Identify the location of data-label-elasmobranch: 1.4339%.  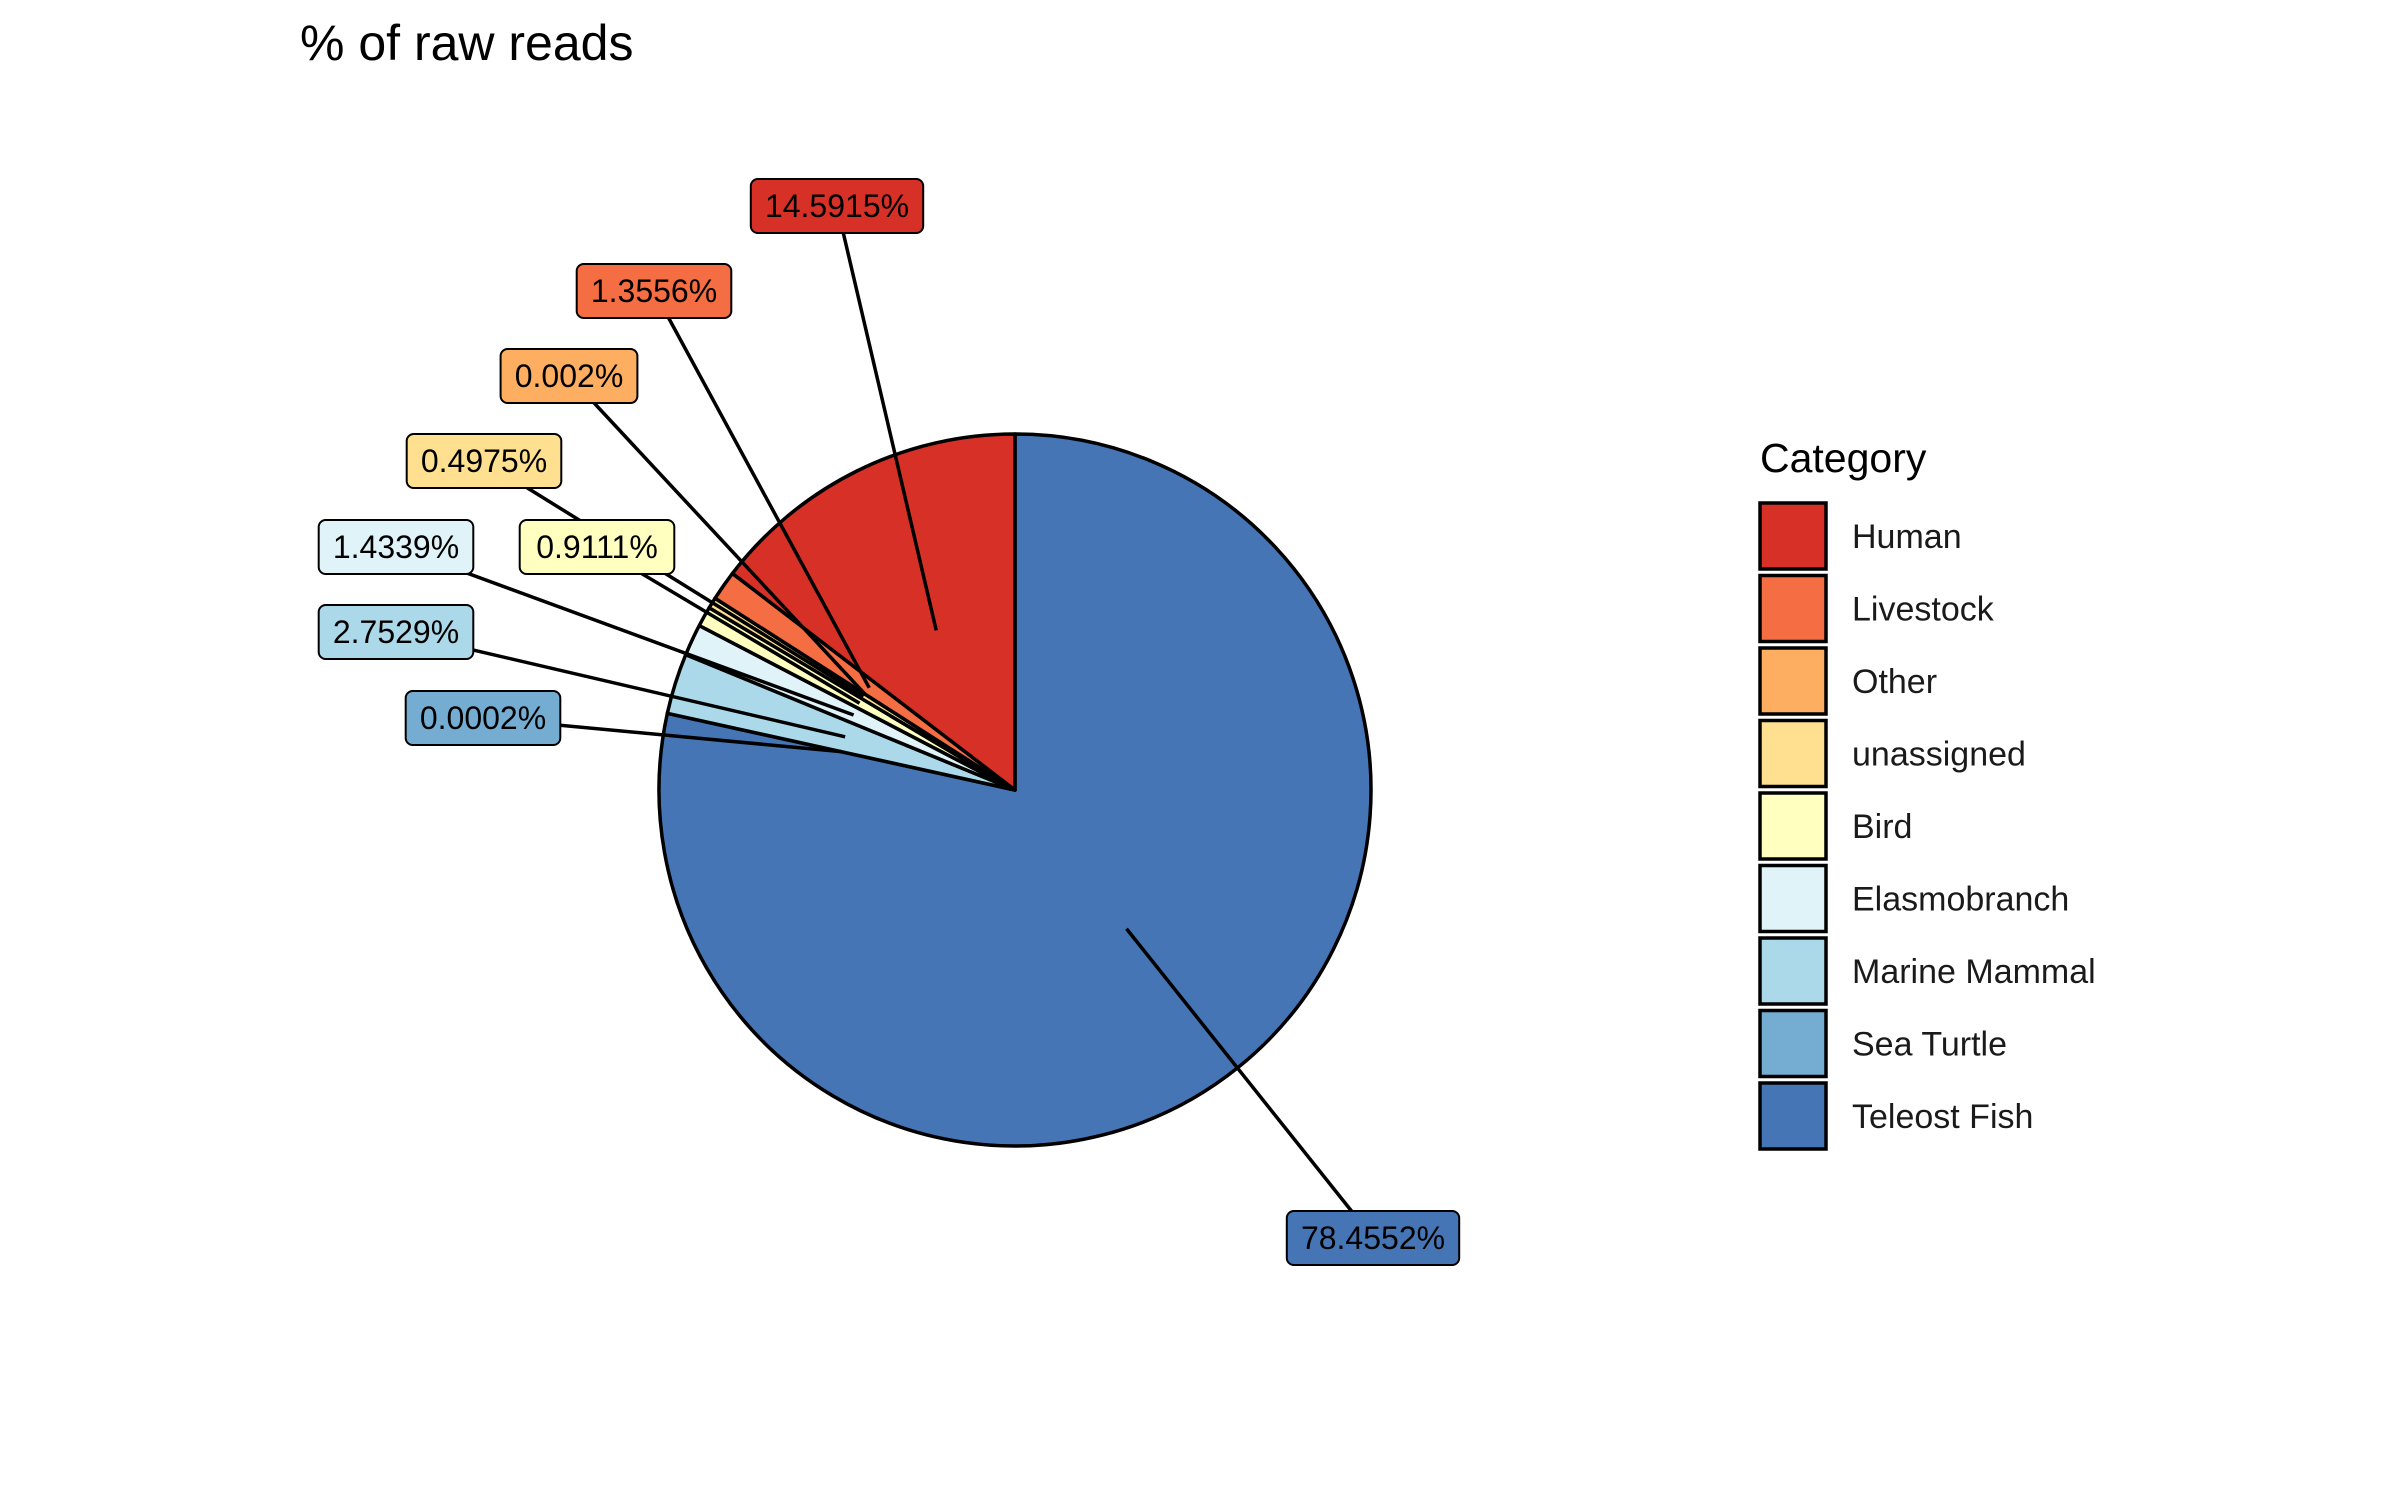
(396, 547).